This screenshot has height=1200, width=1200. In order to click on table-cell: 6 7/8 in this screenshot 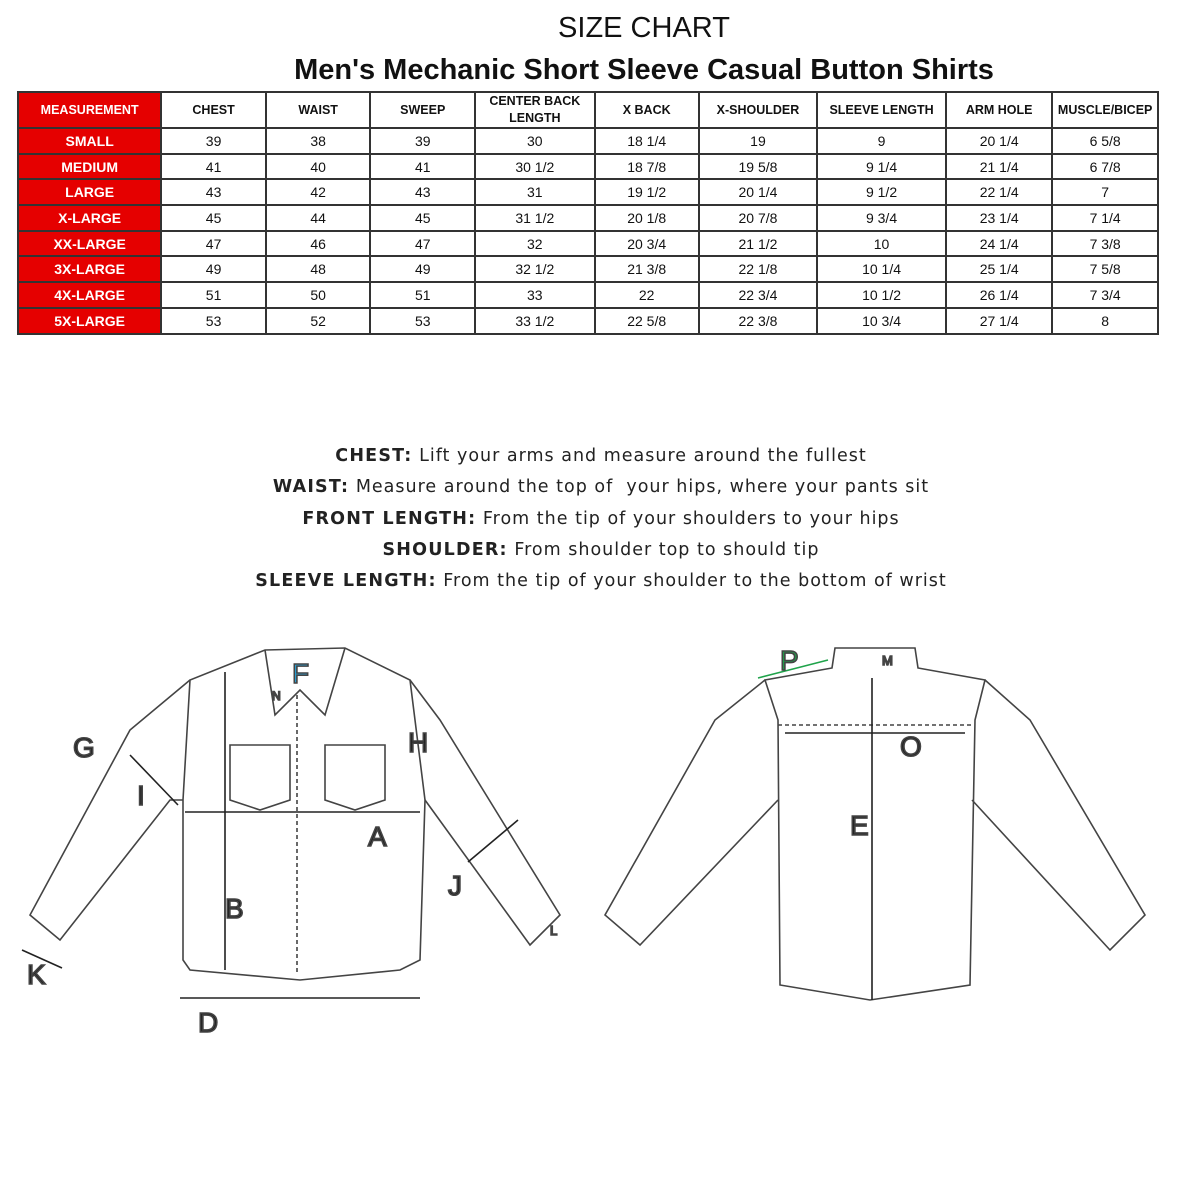, I will do `click(1105, 166)`.